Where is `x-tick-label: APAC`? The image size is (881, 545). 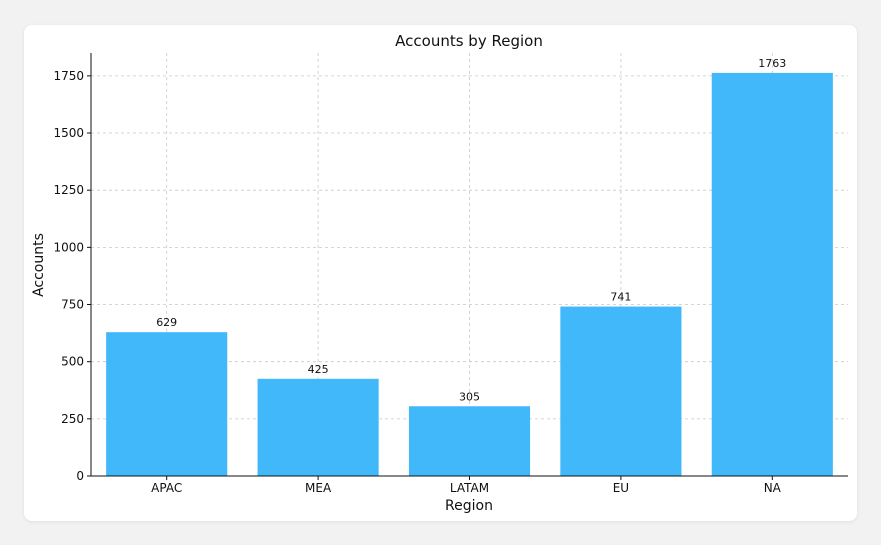
x-tick-label: APAC is located at coordinates (166, 488).